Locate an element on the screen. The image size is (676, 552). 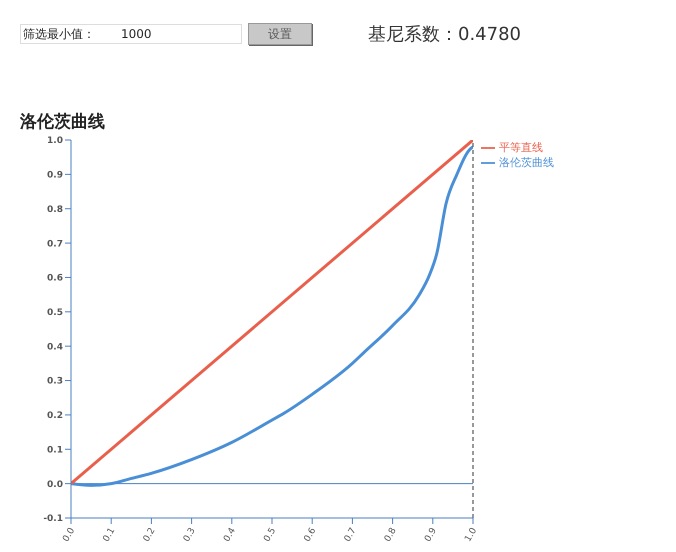
y-tick-label: 0.8 is located at coordinates (55, 209).